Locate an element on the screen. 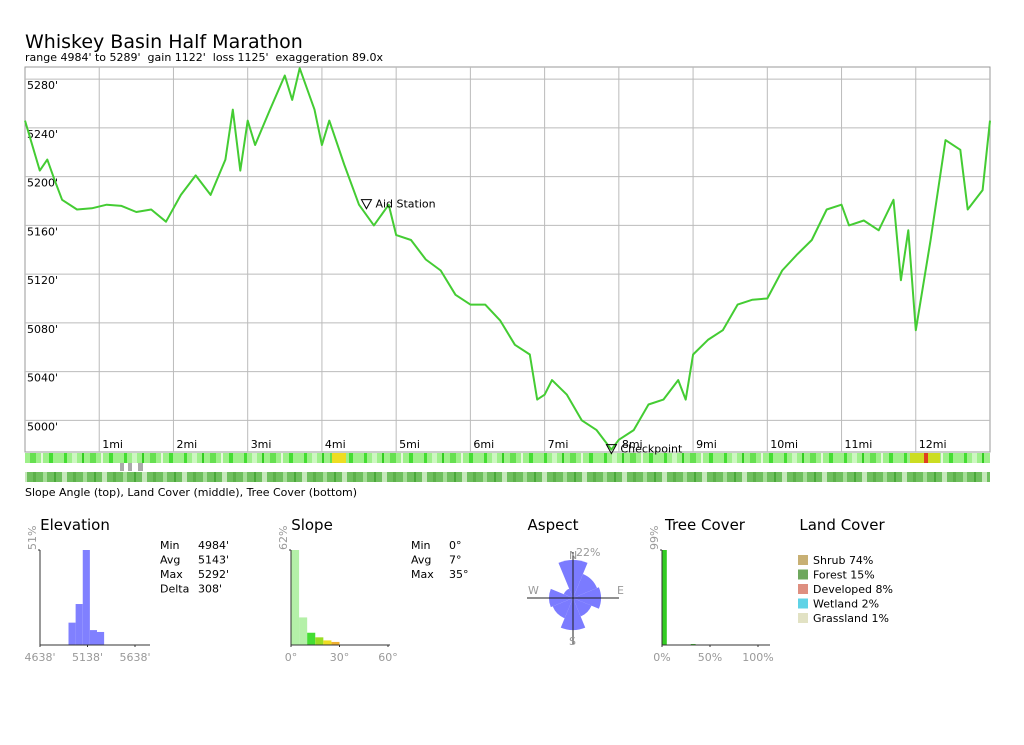 This screenshot has height=745, width=1024. stat-label: Max is located at coordinates (422, 574).